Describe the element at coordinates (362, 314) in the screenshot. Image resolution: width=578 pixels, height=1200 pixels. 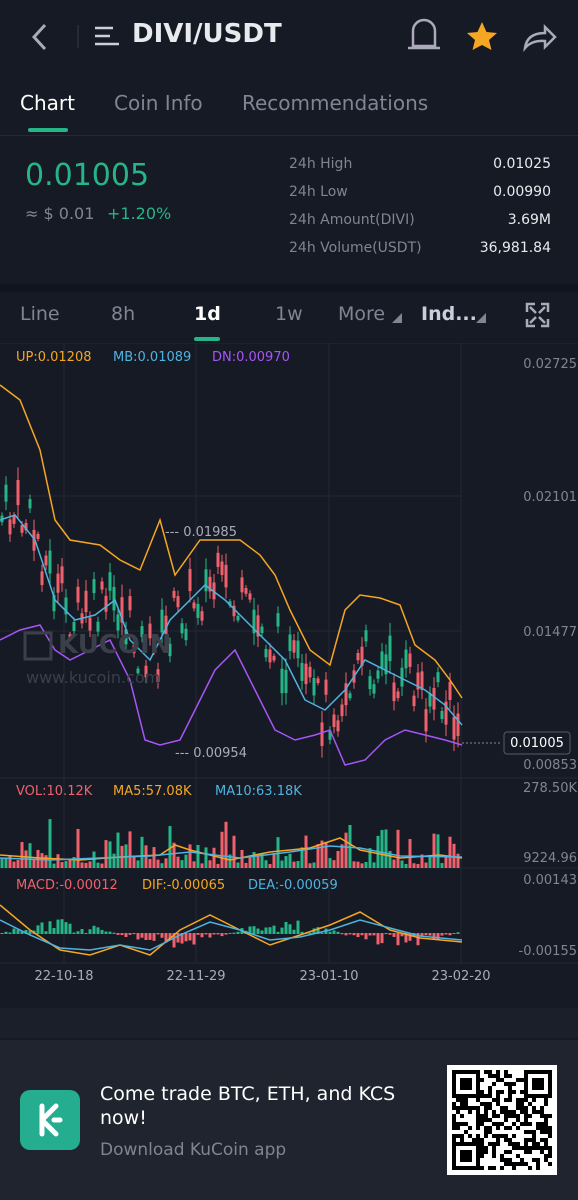
I see `interval: More` at that location.